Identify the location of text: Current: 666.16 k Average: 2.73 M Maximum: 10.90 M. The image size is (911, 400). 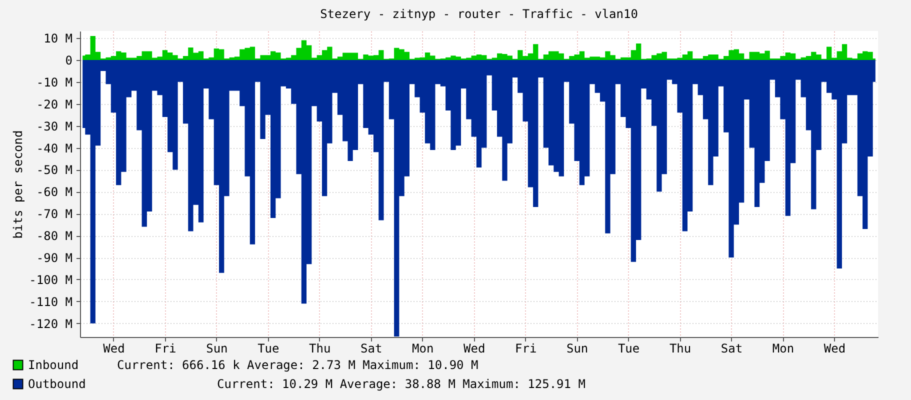
(297, 365).